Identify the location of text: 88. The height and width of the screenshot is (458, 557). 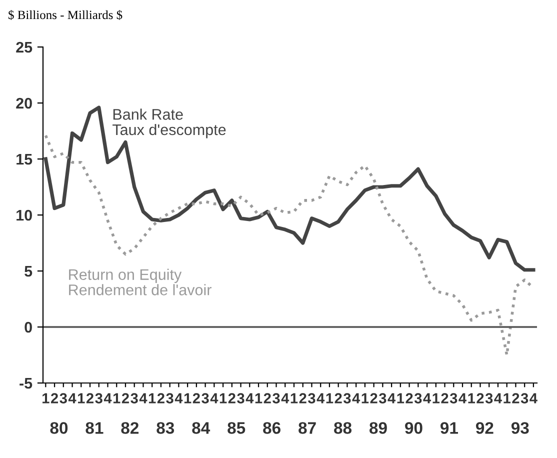
(343, 428).